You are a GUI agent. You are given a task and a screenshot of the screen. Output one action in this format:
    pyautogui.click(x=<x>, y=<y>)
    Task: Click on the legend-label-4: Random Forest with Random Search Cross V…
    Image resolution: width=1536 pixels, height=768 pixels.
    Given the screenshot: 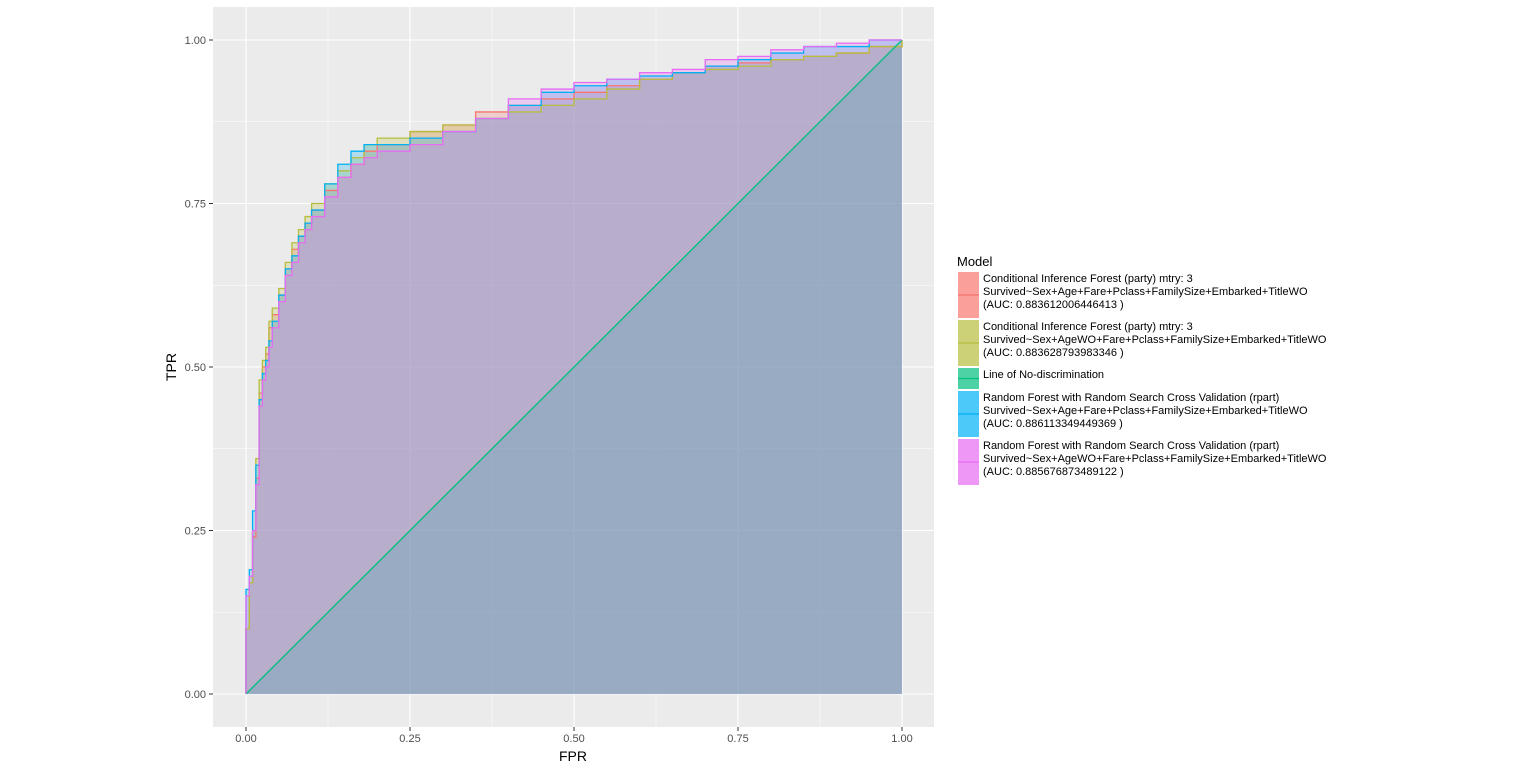 What is the action you would take?
    pyautogui.click(x=1131, y=398)
    